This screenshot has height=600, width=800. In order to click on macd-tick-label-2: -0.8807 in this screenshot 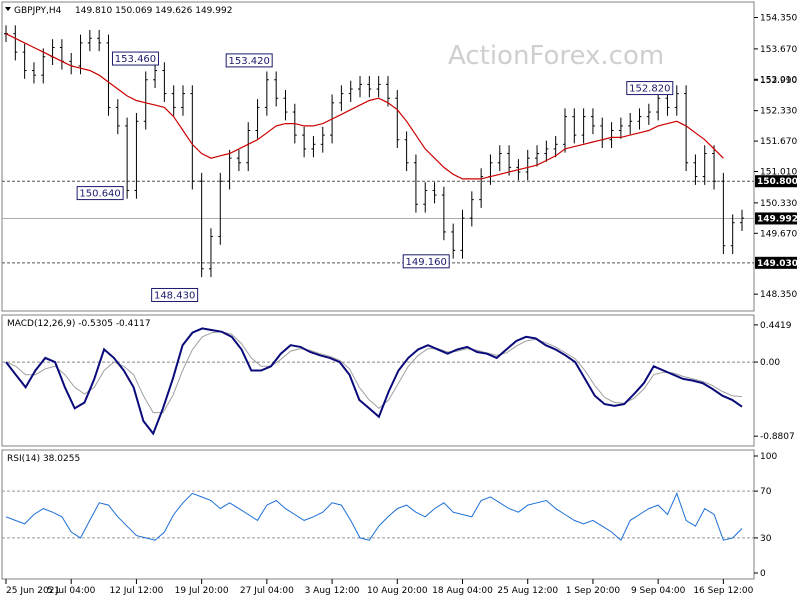, I will do `click(777, 437)`.